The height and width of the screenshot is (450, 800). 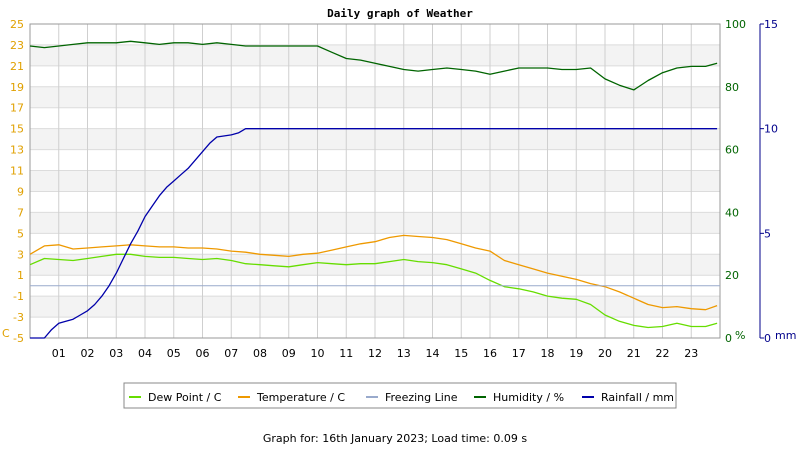 I want to click on series-line-temperature-c, so click(x=373, y=272).